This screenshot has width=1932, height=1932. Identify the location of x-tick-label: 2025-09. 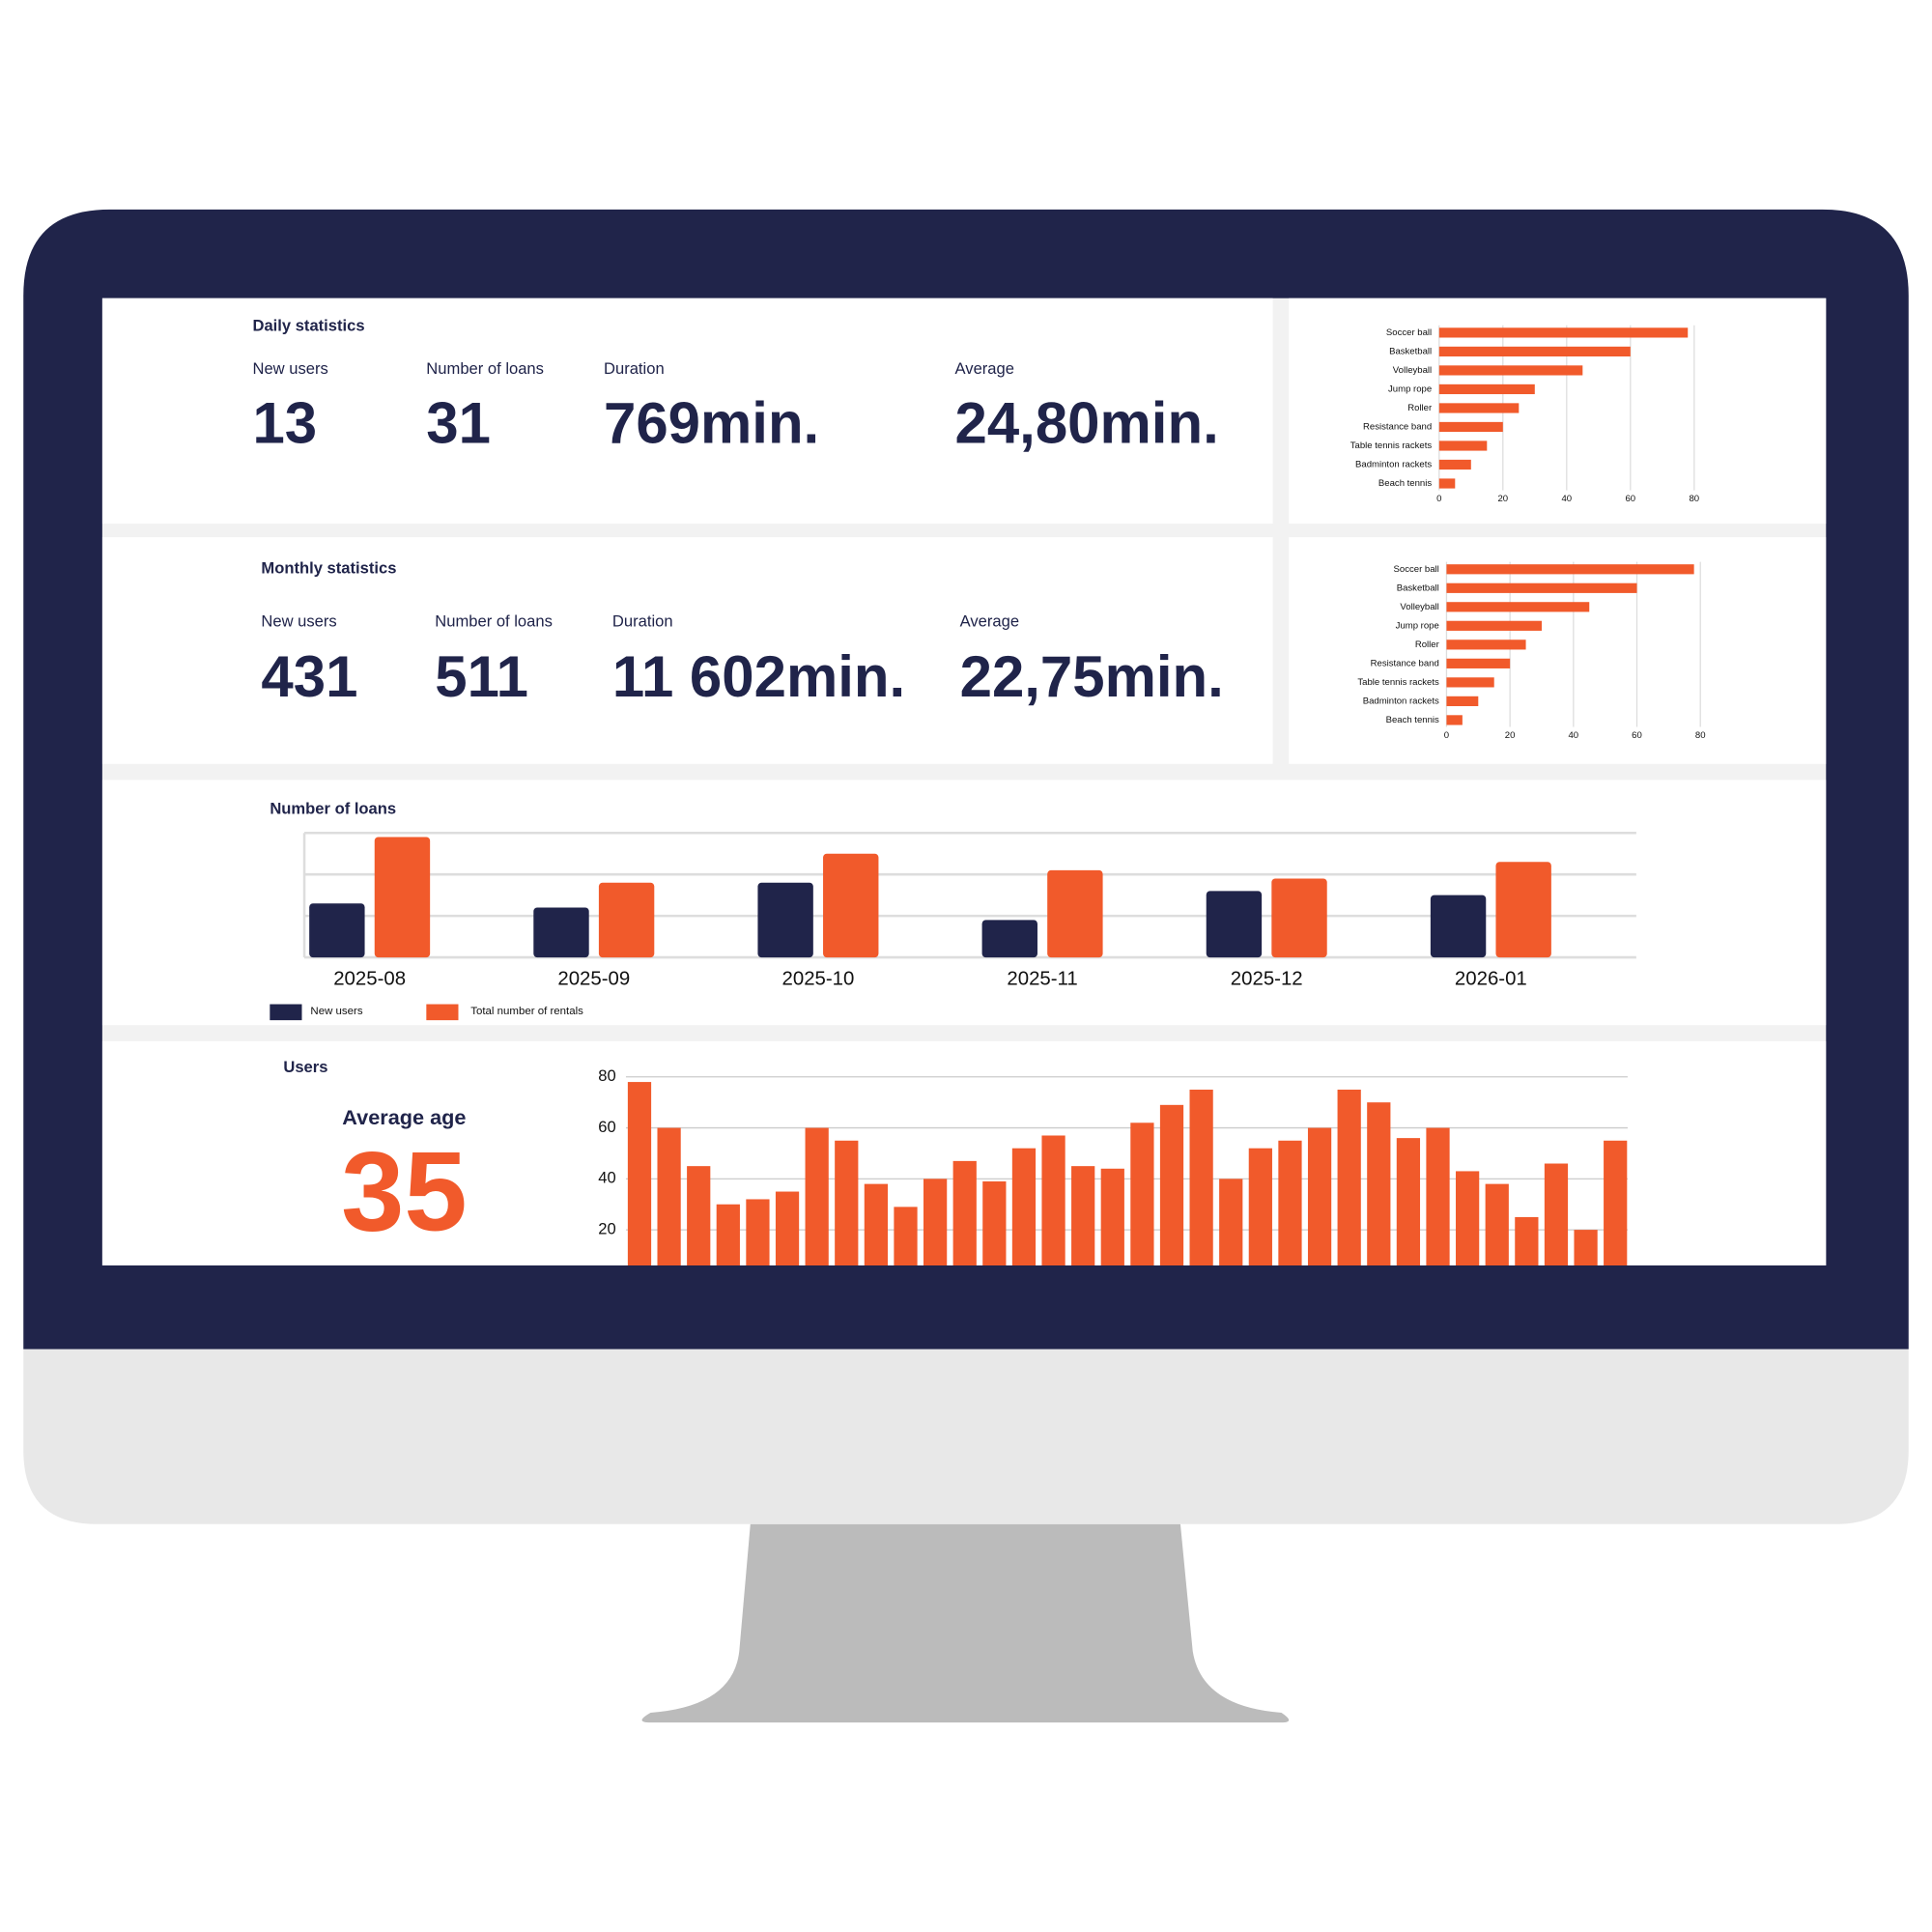
(593, 978).